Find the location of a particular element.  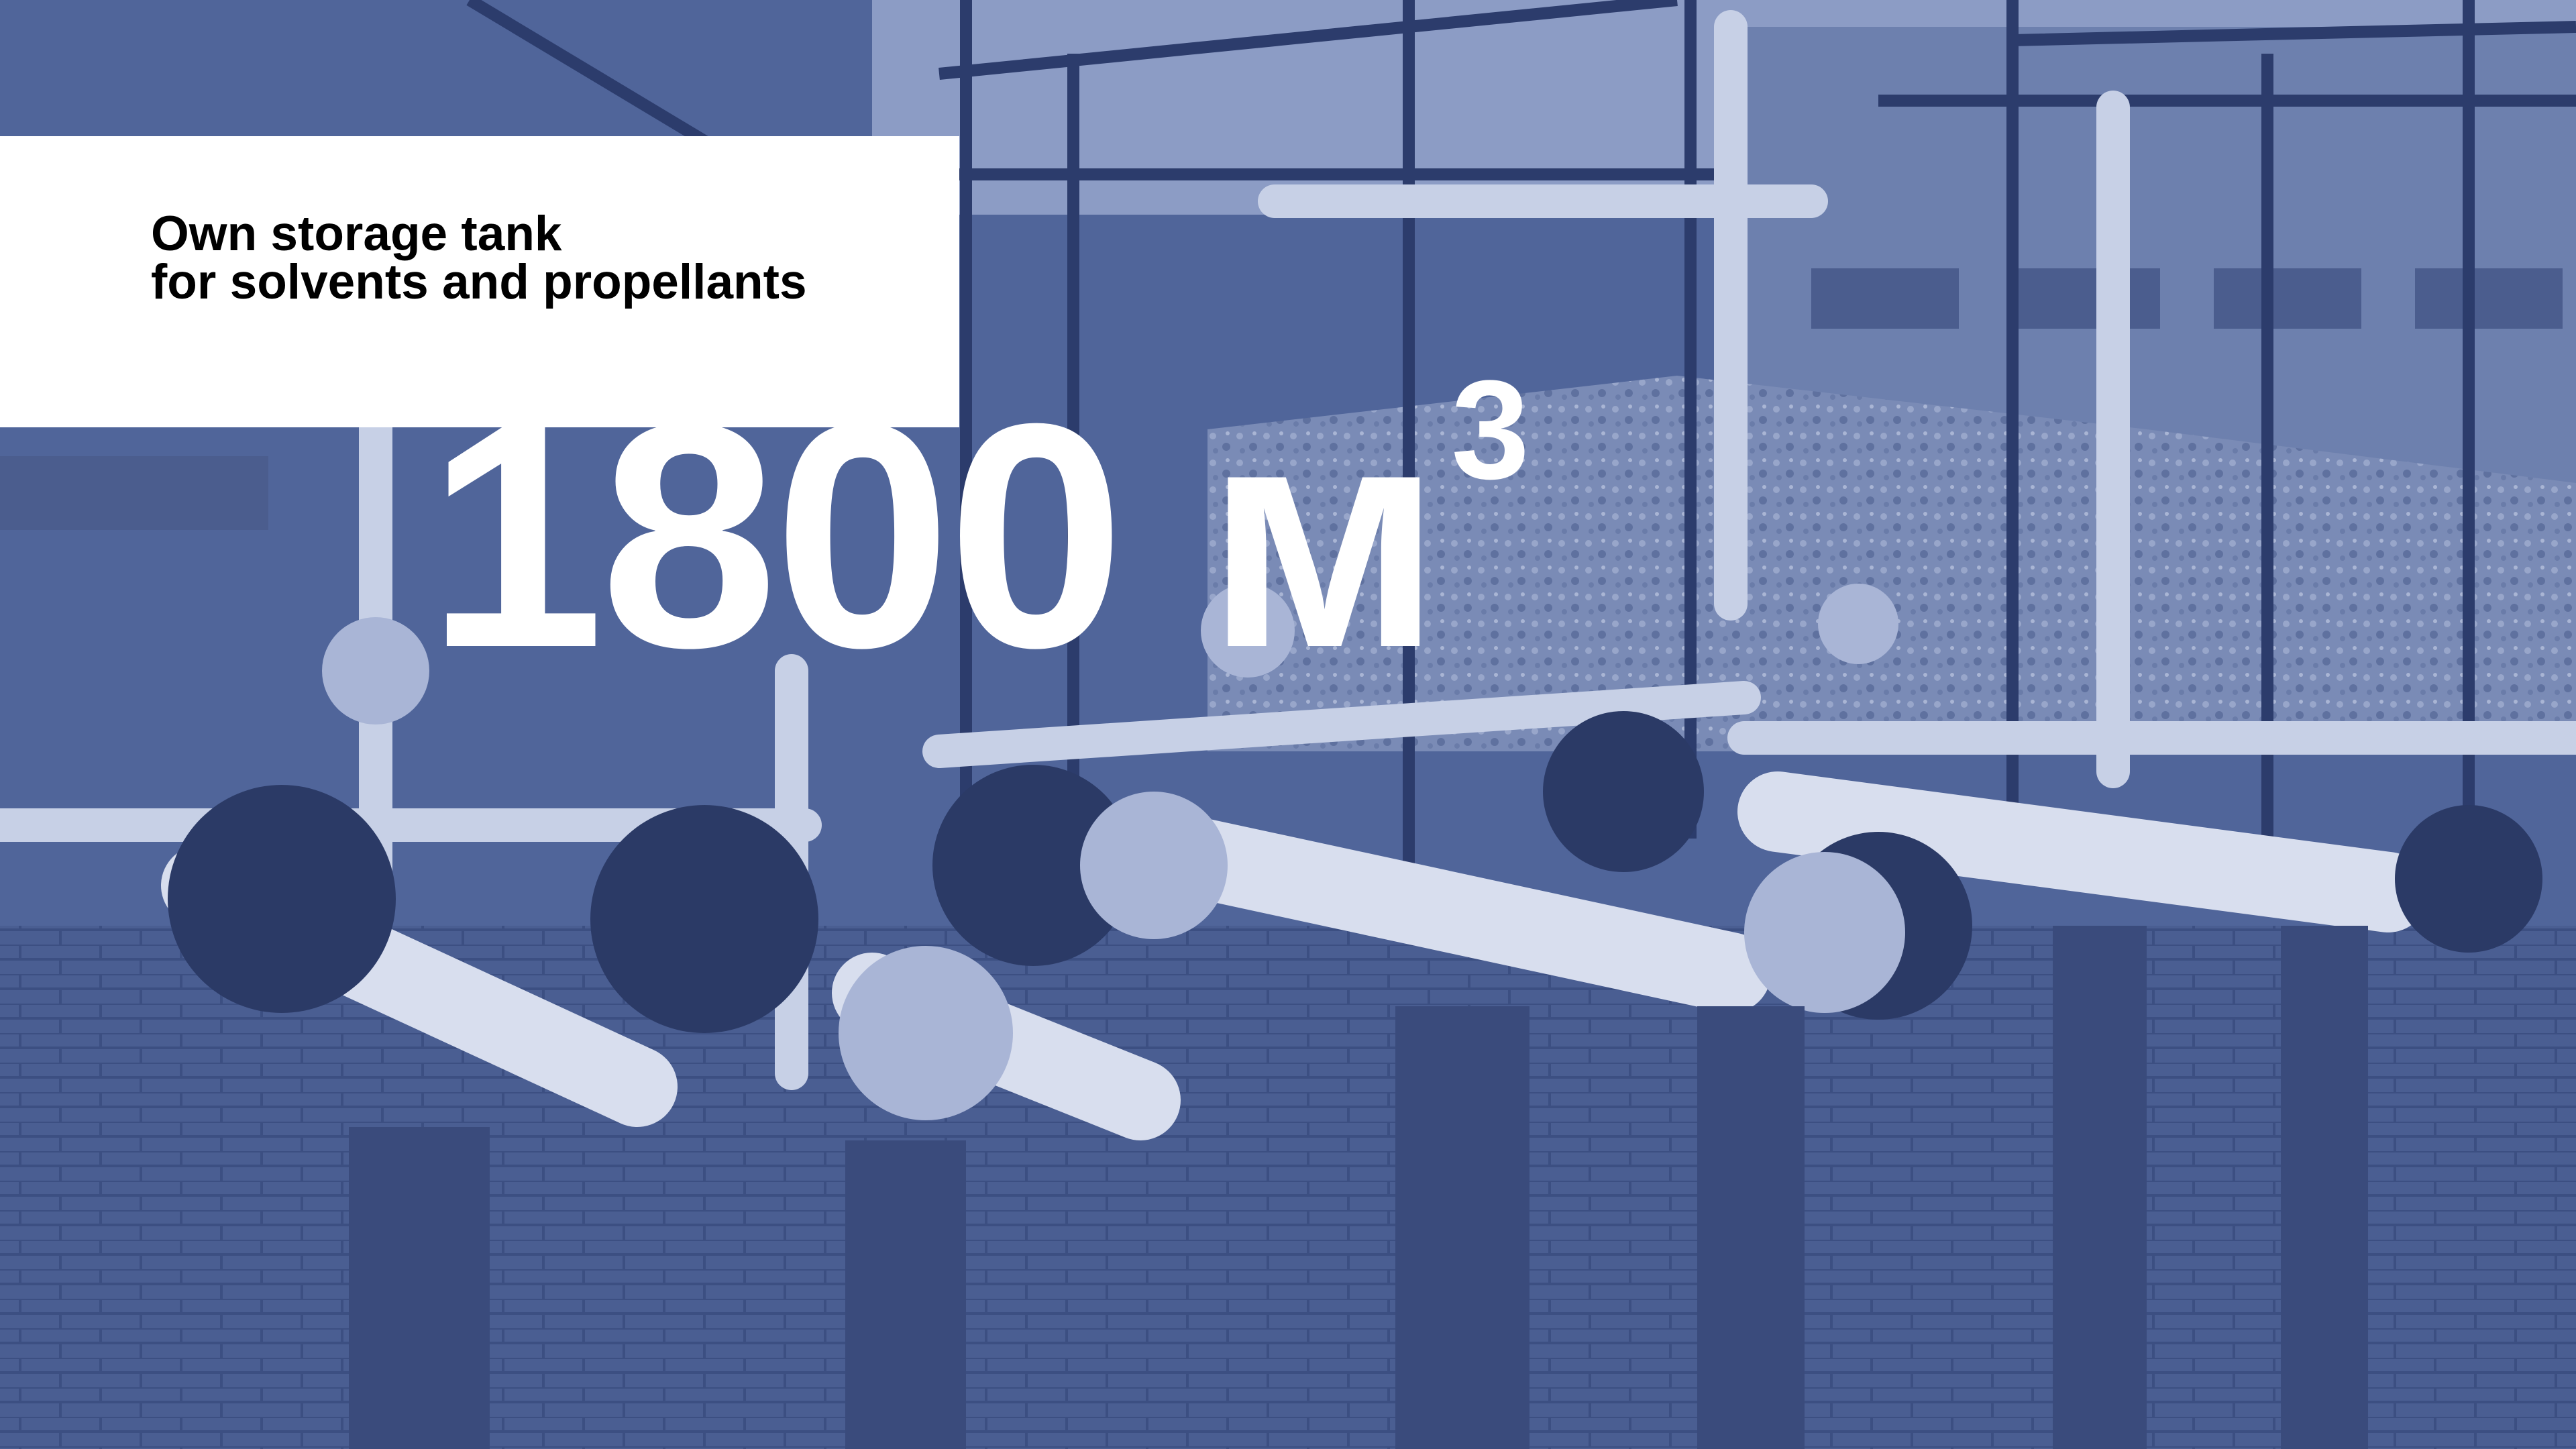

figure-superscript: 3 is located at coordinates (1490, 429).